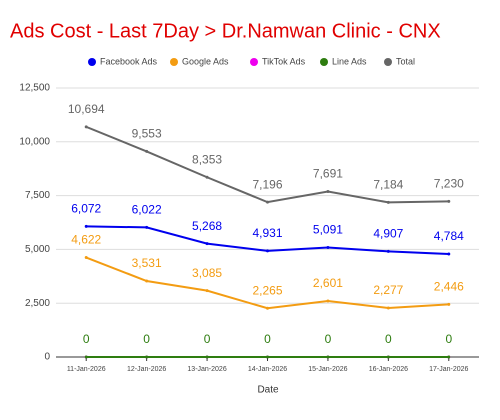  Describe the element at coordinates (267, 184) in the screenshot. I see `data-label: 7,196` at that location.